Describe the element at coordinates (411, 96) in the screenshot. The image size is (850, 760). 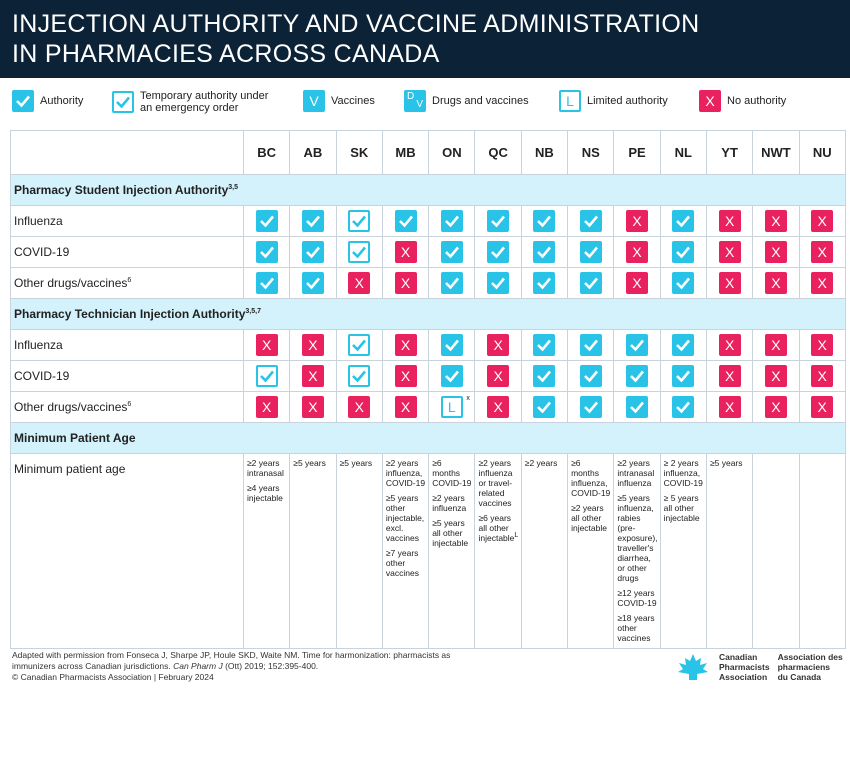
I see `icon-letter: D` at that location.